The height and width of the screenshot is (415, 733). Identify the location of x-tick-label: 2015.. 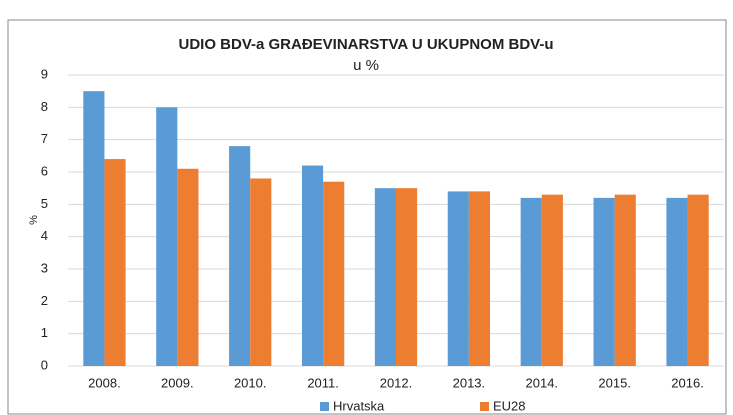
(614, 382).